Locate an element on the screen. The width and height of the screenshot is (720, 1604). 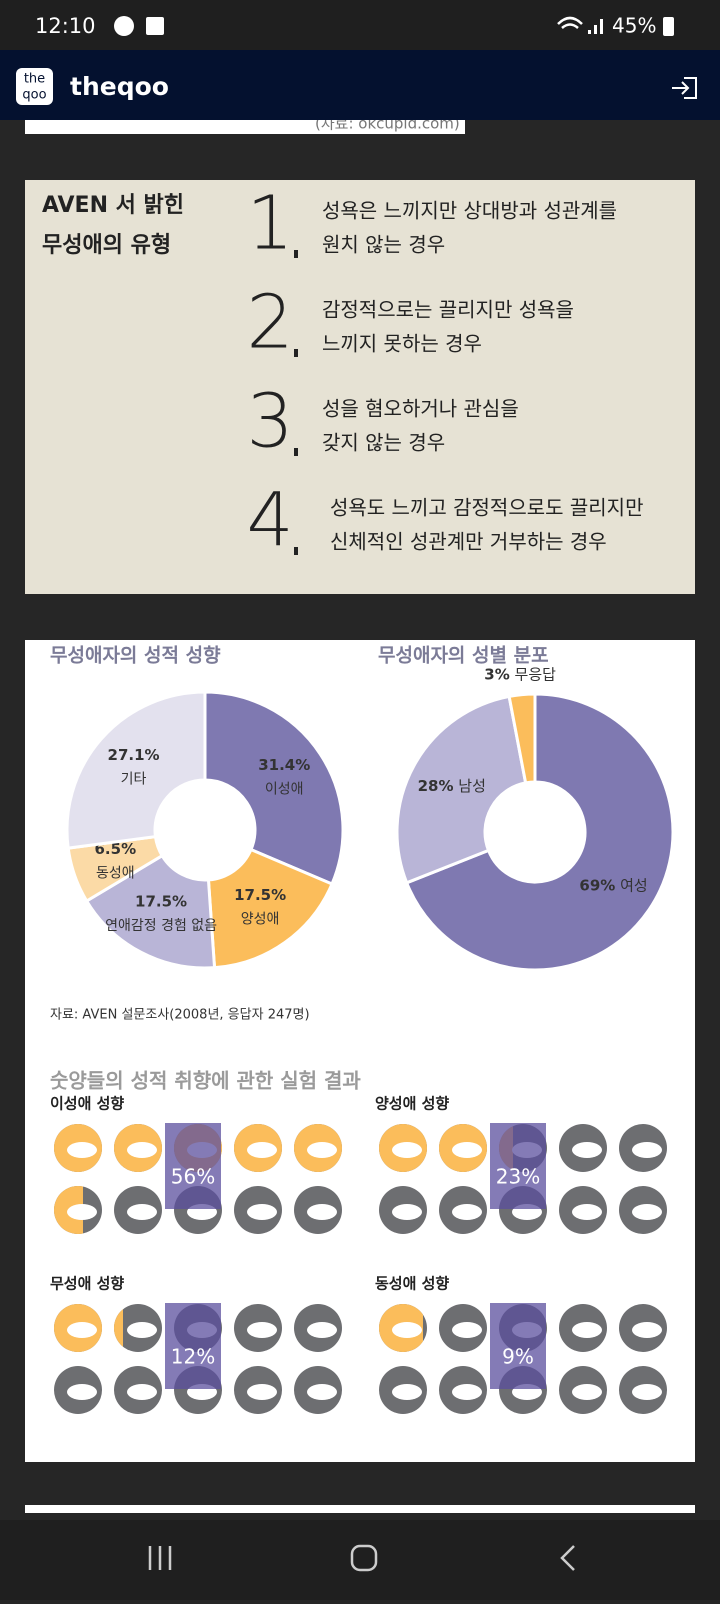
value-label: 31.4% is located at coordinates (284, 765).